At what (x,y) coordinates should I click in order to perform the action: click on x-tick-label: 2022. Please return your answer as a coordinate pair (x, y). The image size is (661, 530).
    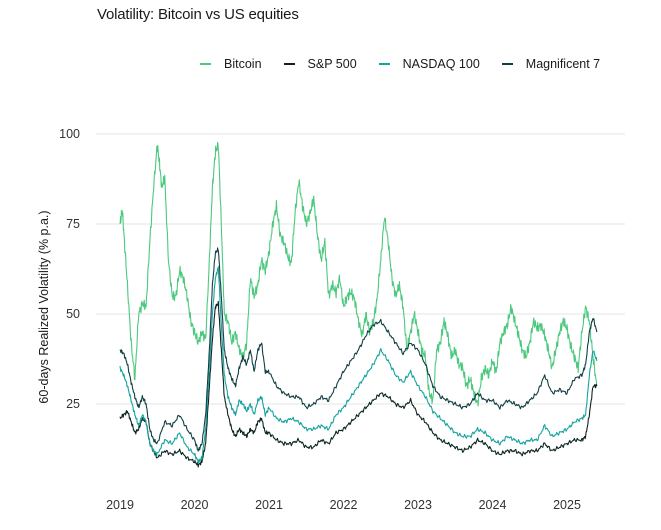
    Looking at the image, I should click on (344, 505).